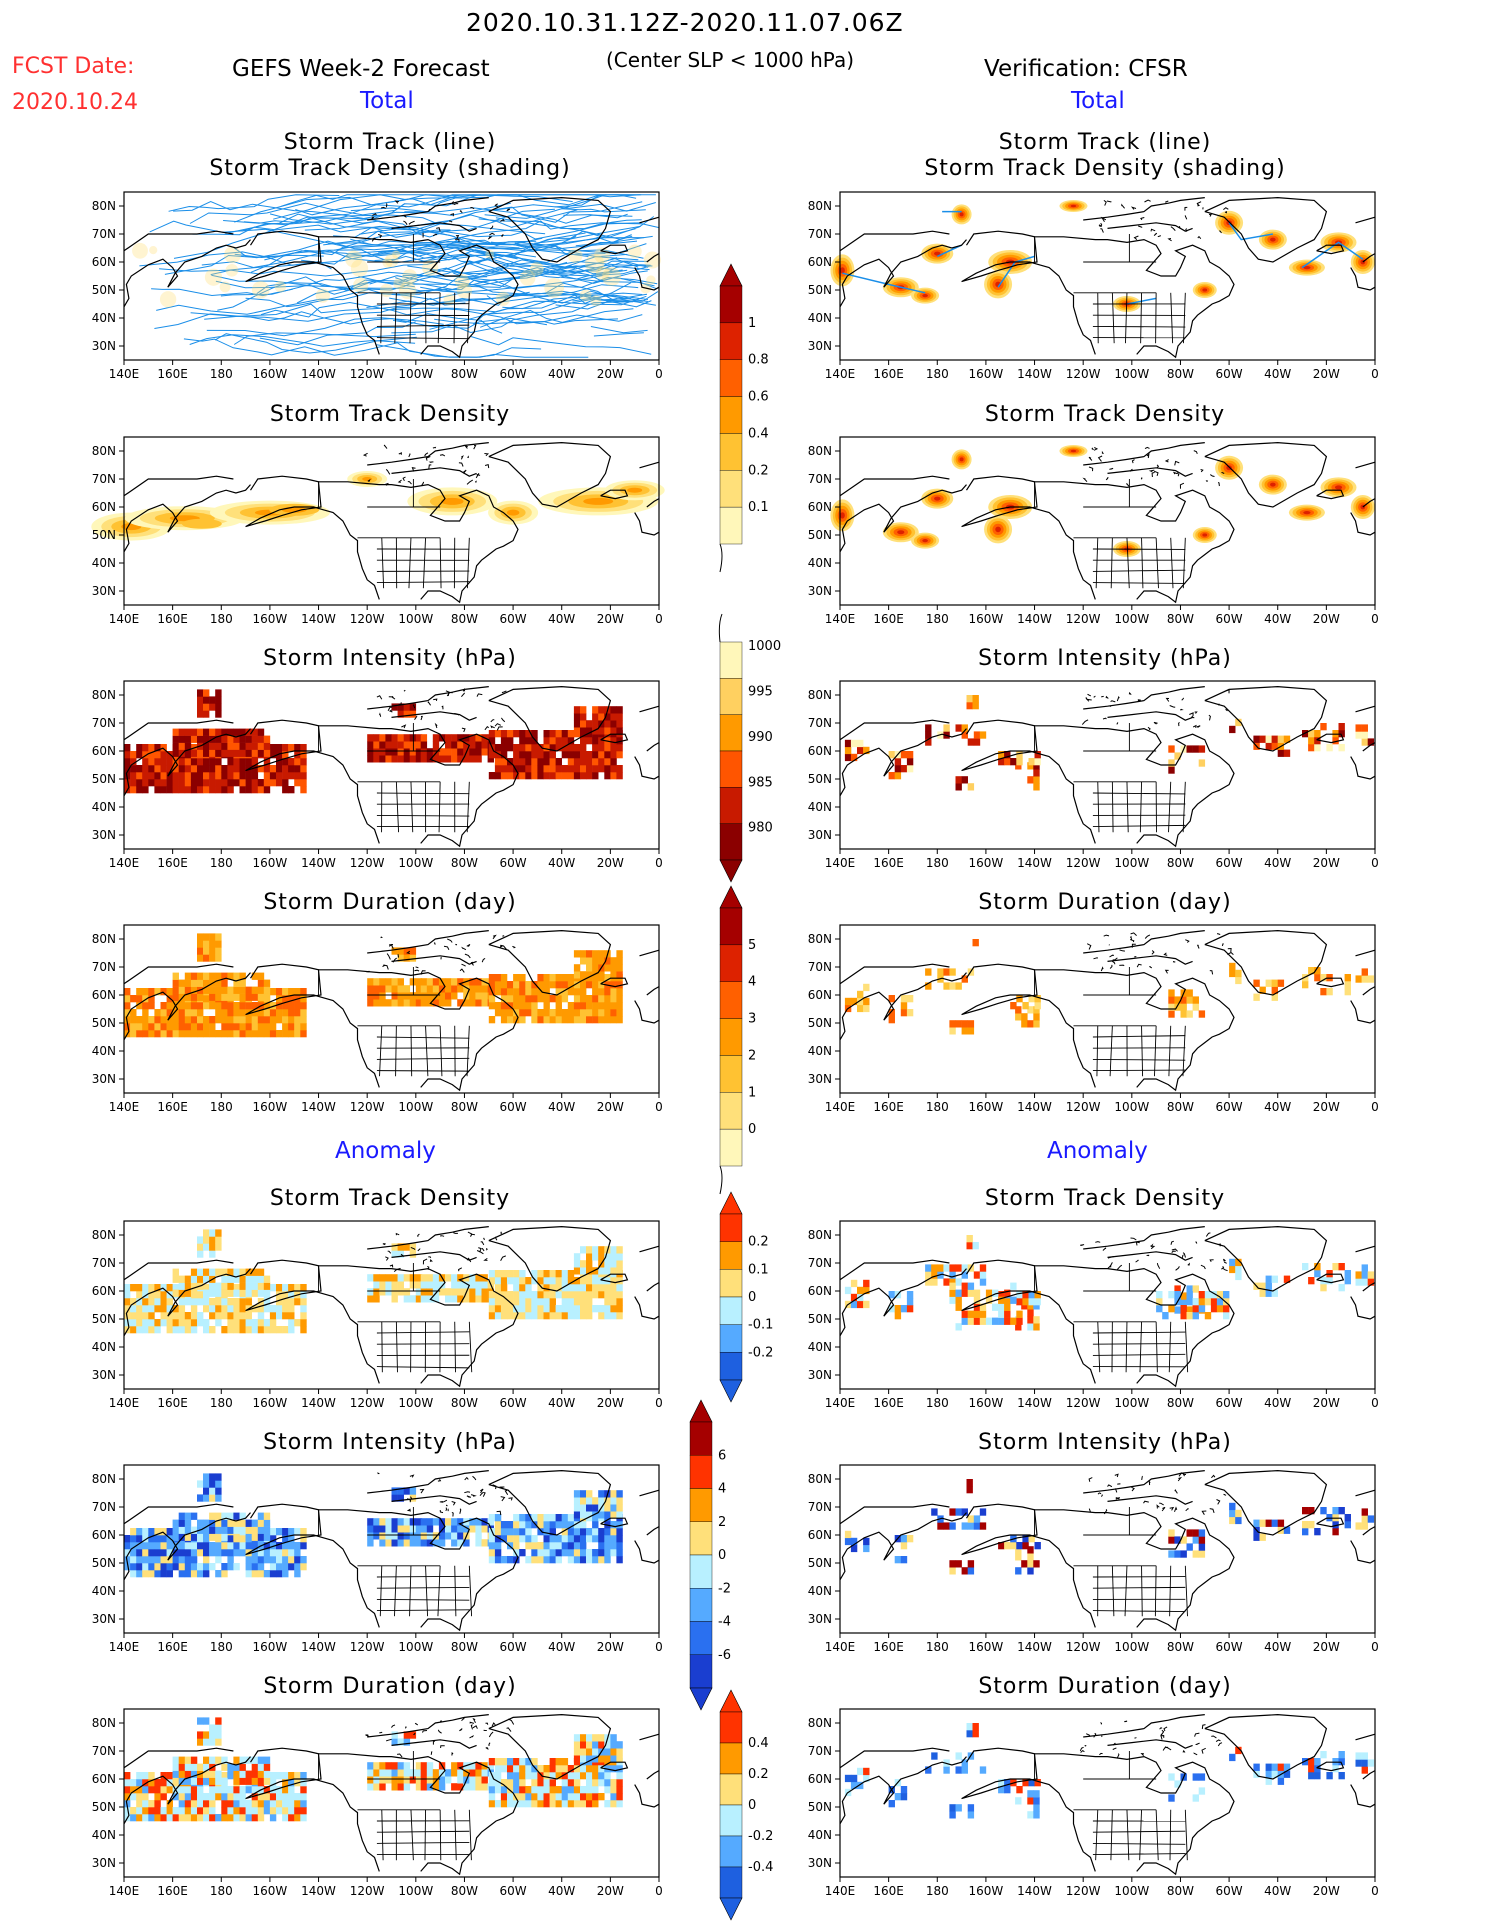 The width and height of the screenshot is (1487, 1925). What do you see at coordinates (760, 691) in the screenshot?
I see `colorbar-label: 995` at bounding box center [760, 691].